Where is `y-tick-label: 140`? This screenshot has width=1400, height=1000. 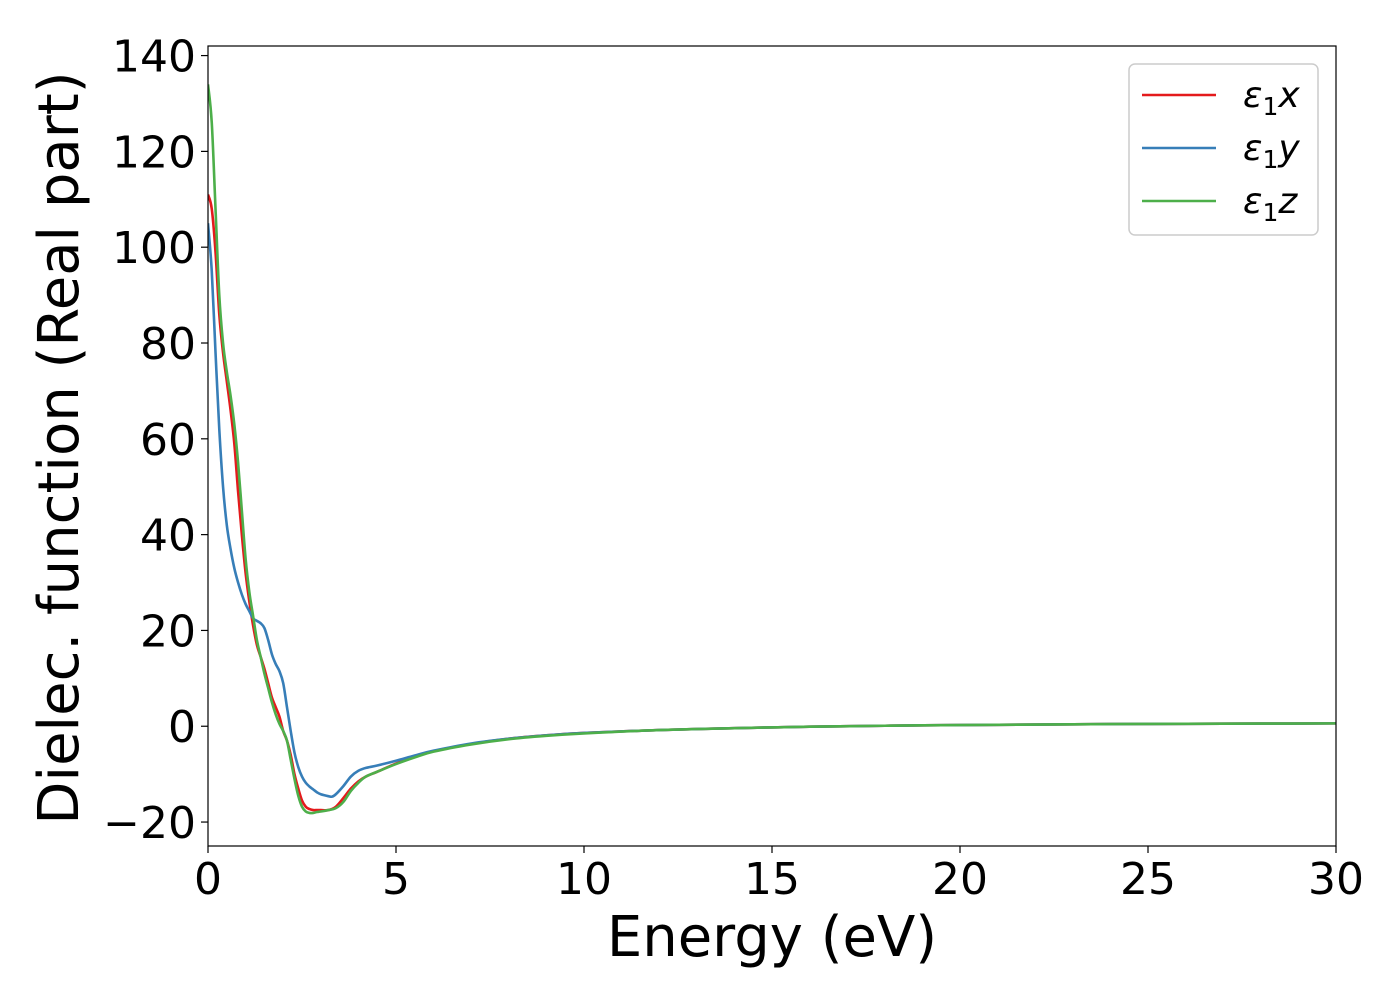 y-tick-label: 140 is located at coordinates (154, 57).